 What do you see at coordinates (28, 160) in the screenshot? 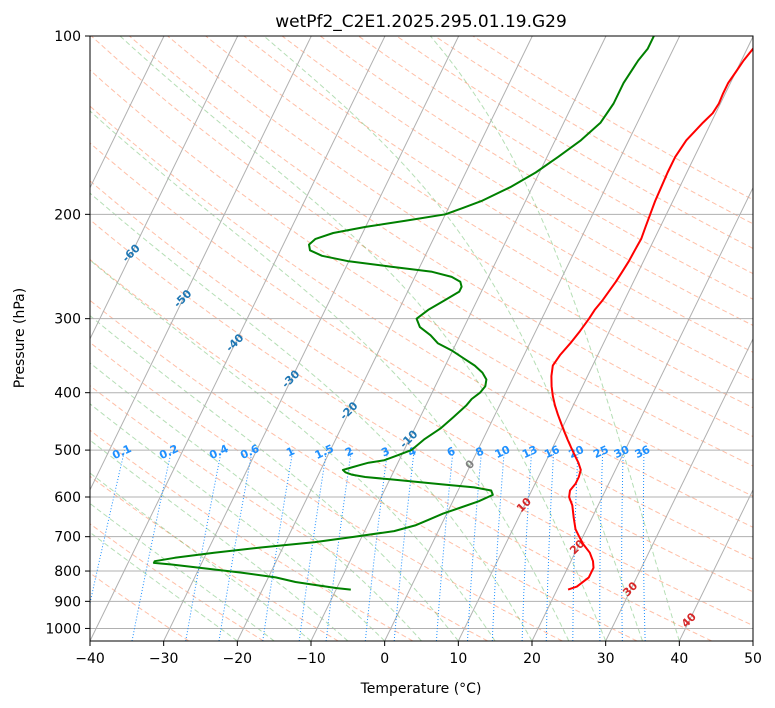
I see `isotherm-label: -80` at bounding box center [28, 160].